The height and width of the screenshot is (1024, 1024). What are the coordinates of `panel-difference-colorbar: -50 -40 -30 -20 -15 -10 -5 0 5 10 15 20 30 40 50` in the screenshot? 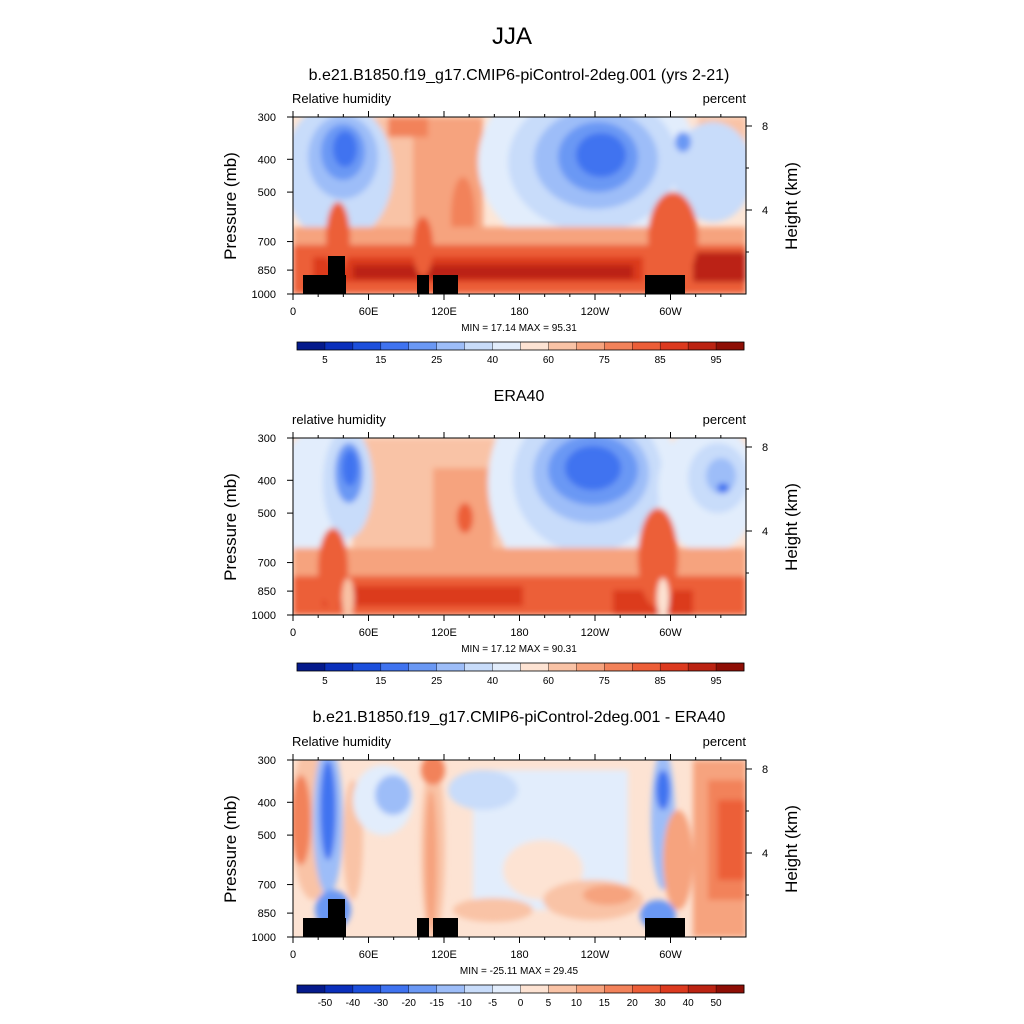 It's located at (520, 996).